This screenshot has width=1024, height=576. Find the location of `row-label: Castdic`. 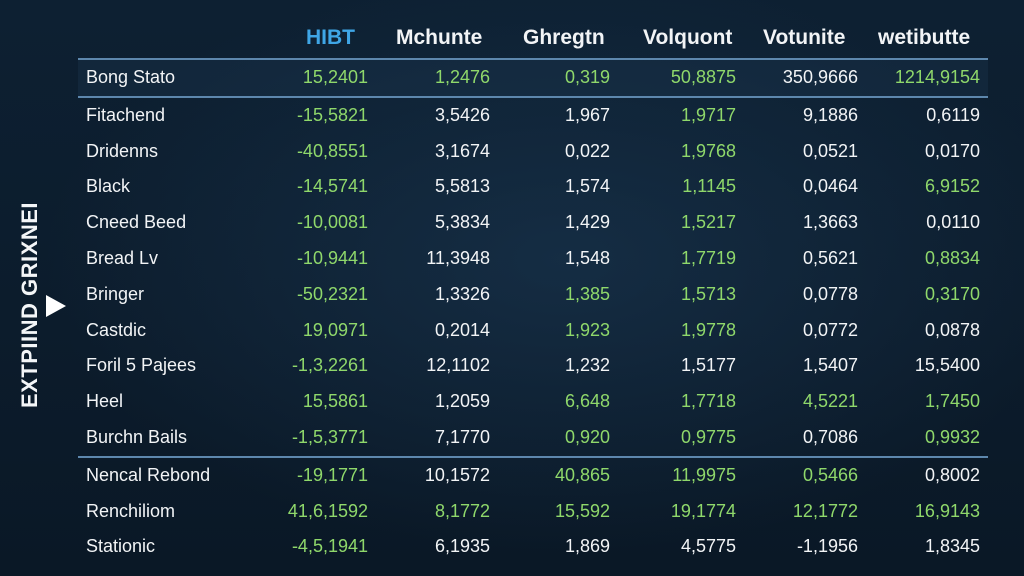

row-label: Castdic is located at coordinates (116, 329).